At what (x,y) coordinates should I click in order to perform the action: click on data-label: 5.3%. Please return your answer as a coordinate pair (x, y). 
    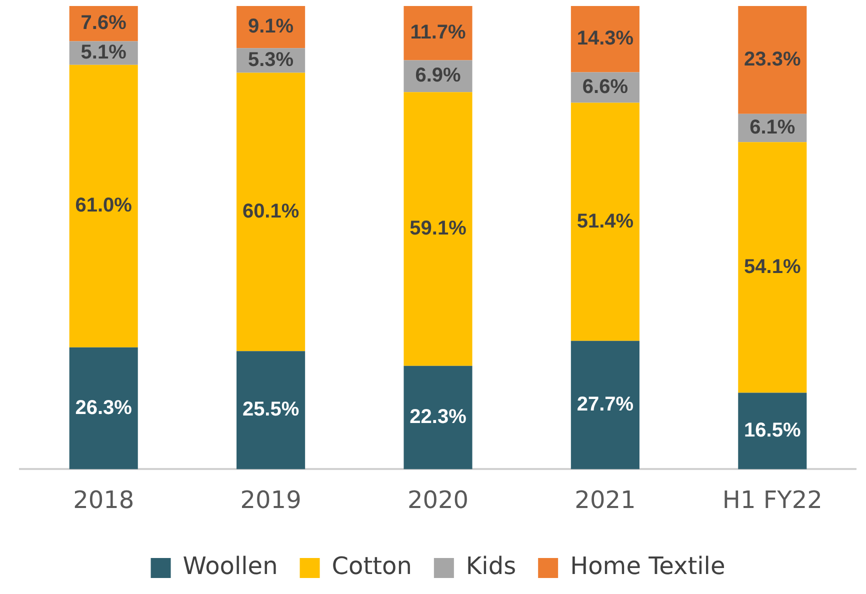
    Looking at the image, I should click on (271, 59).